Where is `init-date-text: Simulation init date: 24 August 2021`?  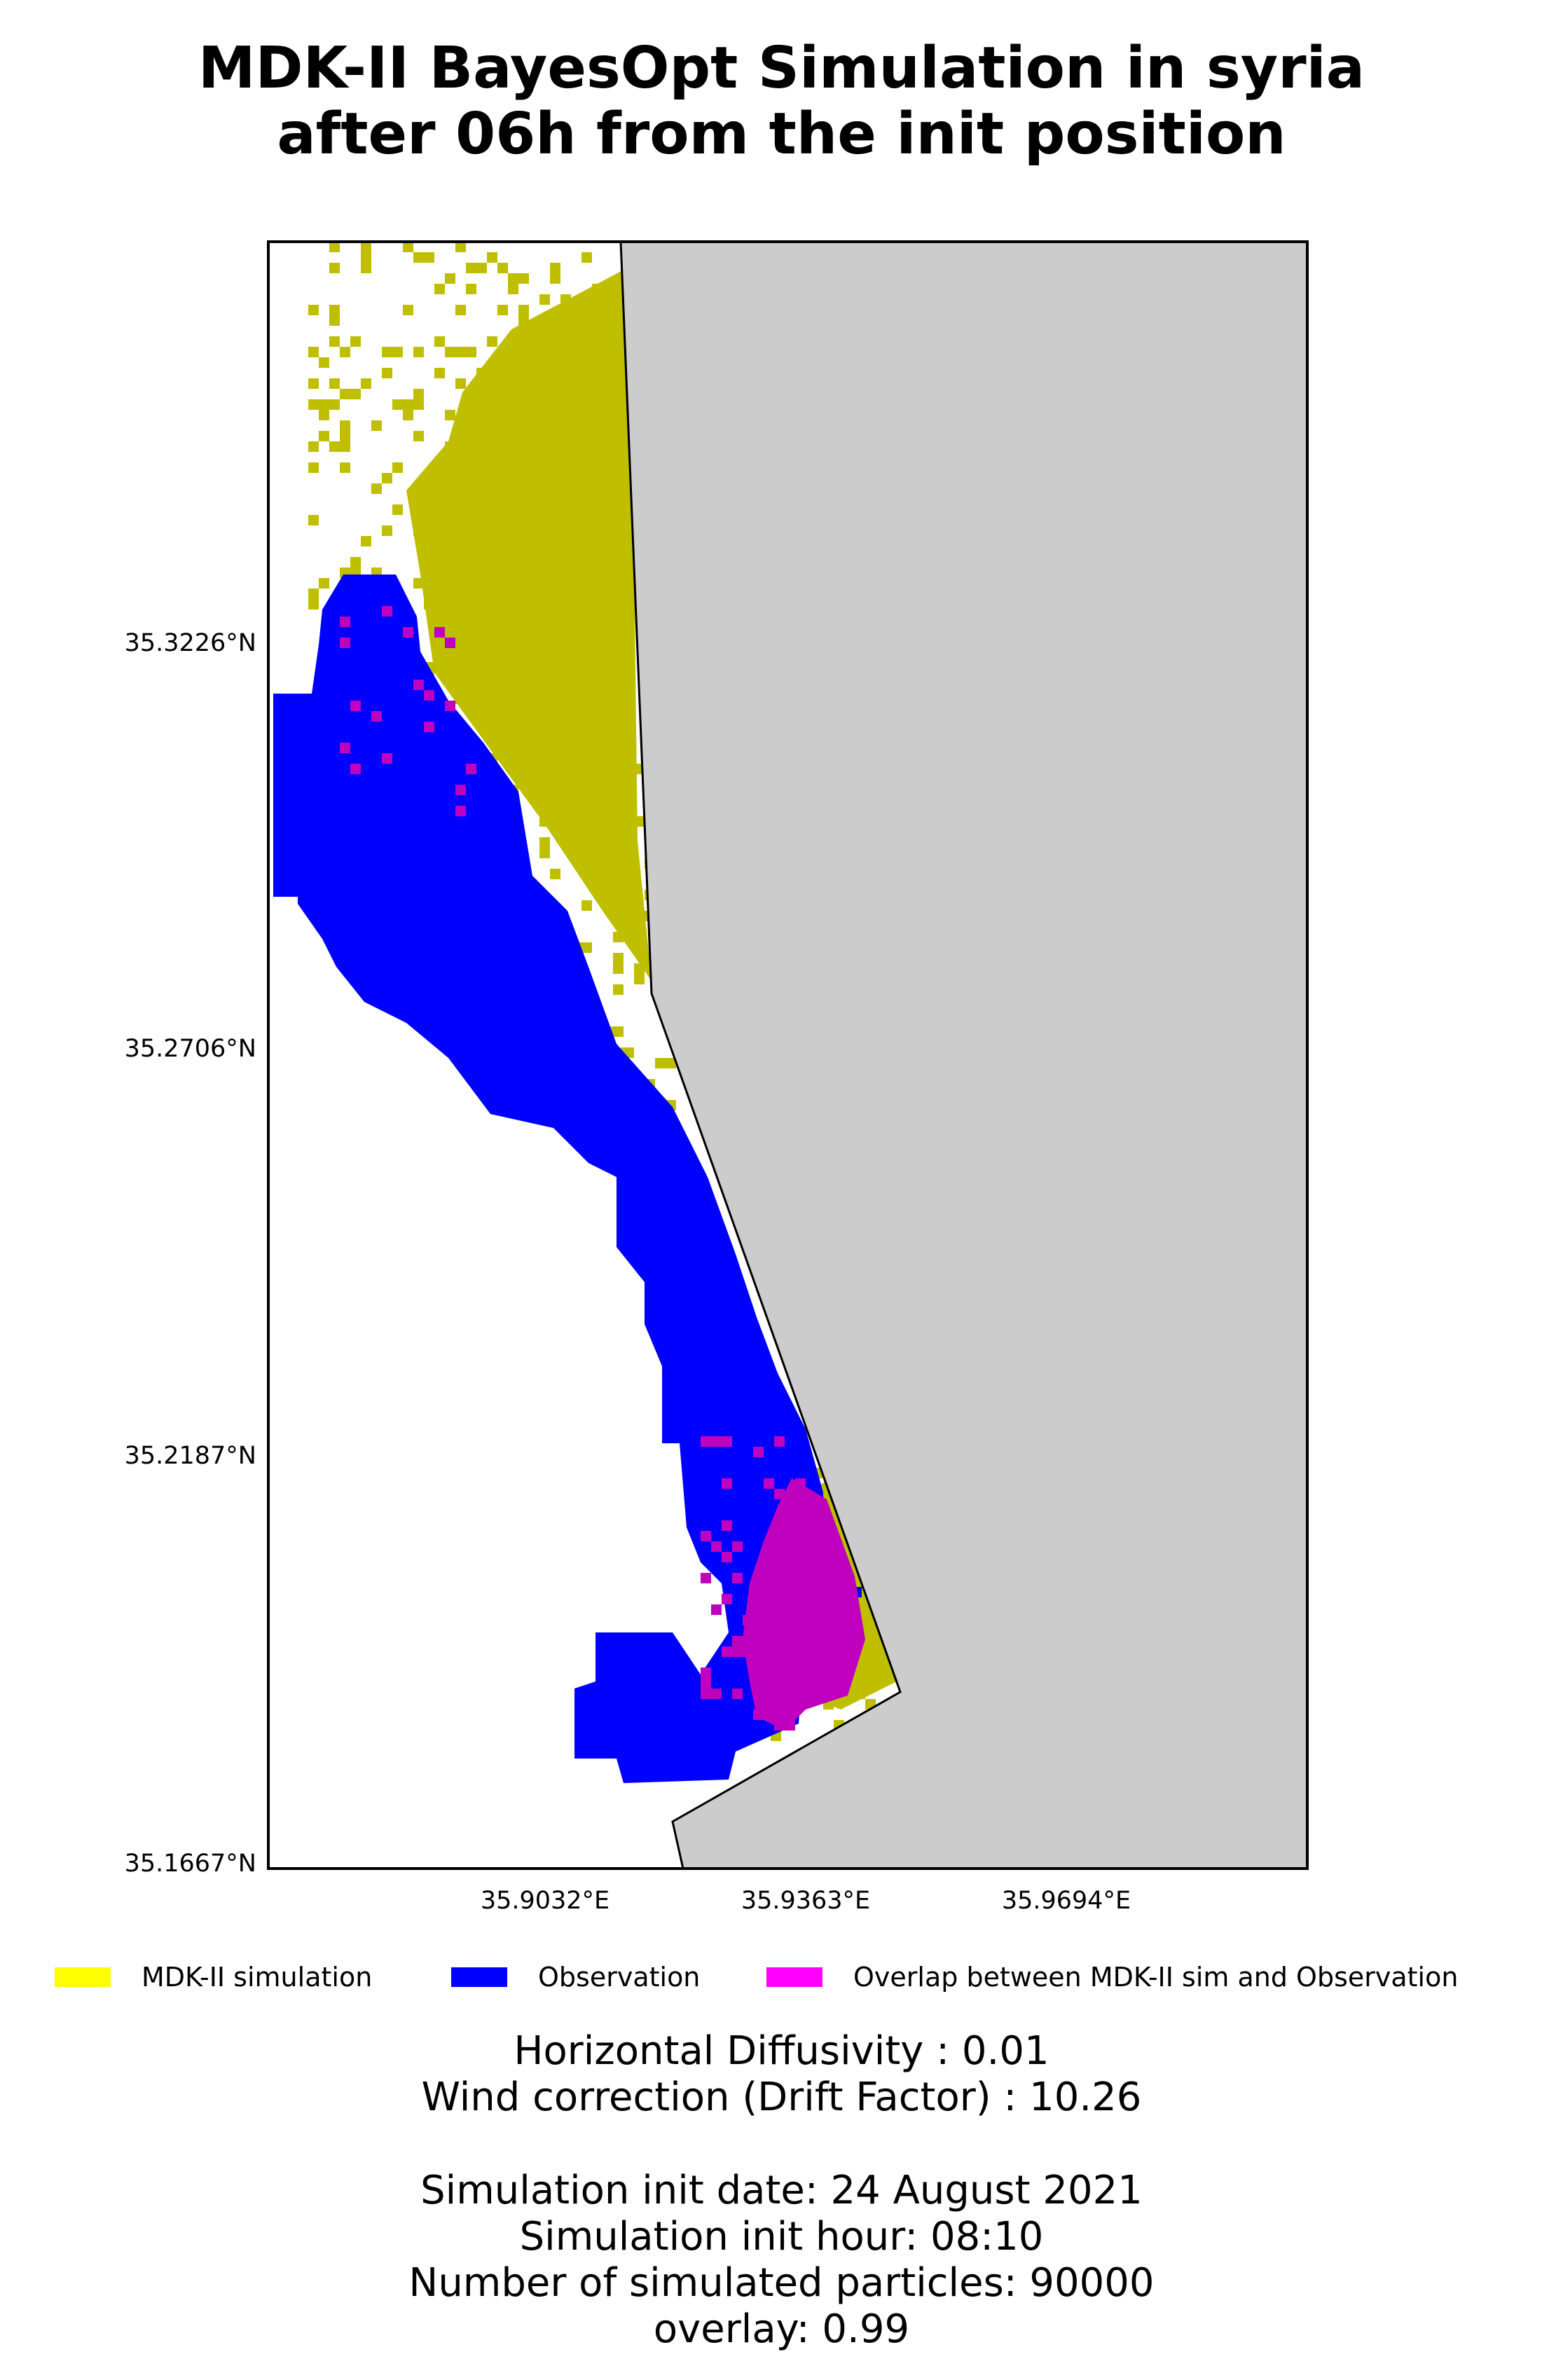
init-date-text: Simulation init date: 24 August 2021 is located at coordinates (781, 2190).